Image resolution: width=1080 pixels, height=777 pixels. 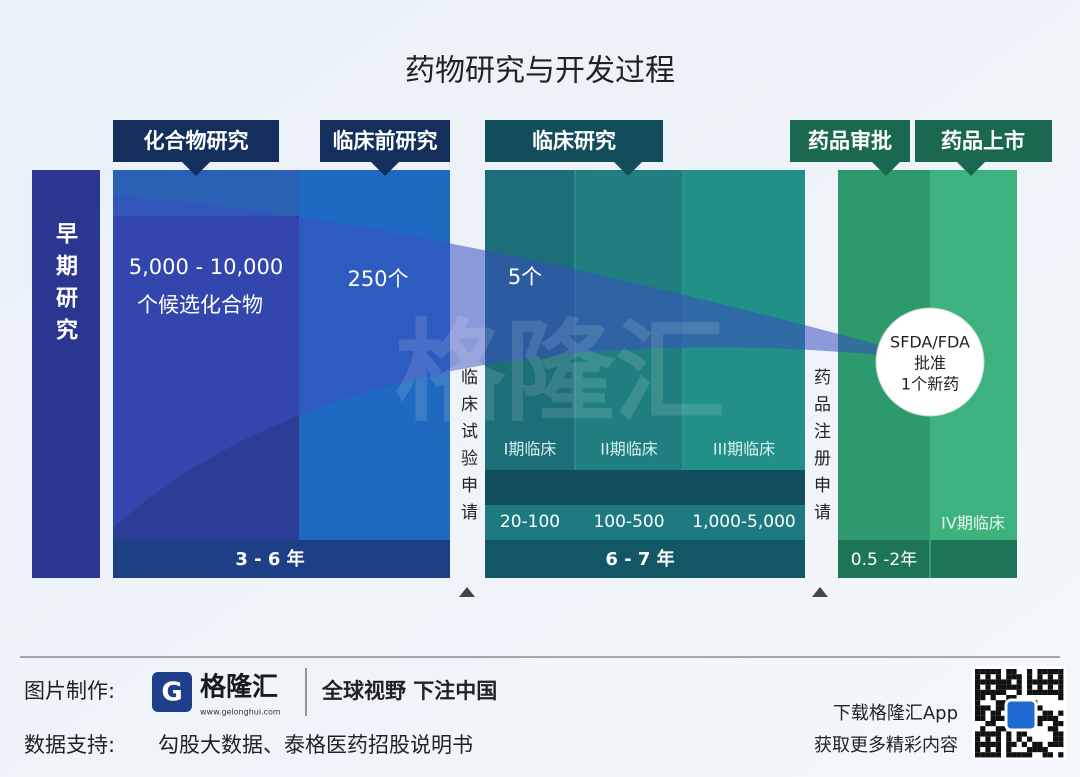 I want to click on data-source: 勾股大数据、泰格医药招股说明书, so click(x=315, y=745).